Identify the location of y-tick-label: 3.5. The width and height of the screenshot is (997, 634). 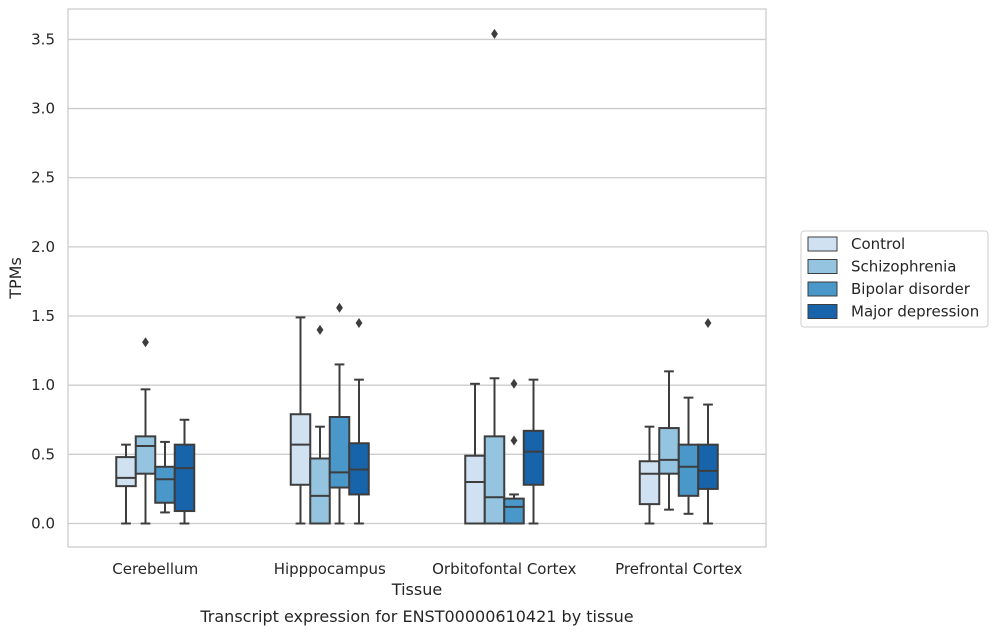
(43, 39).